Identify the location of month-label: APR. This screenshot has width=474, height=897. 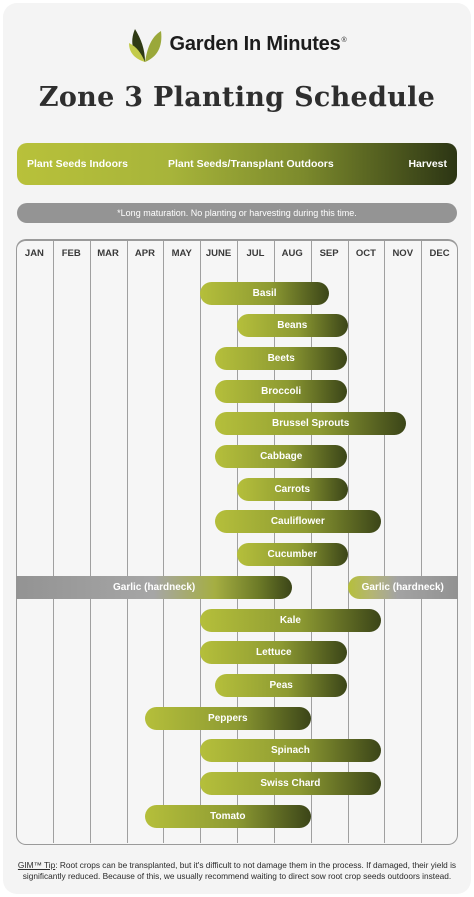
(144, 253).